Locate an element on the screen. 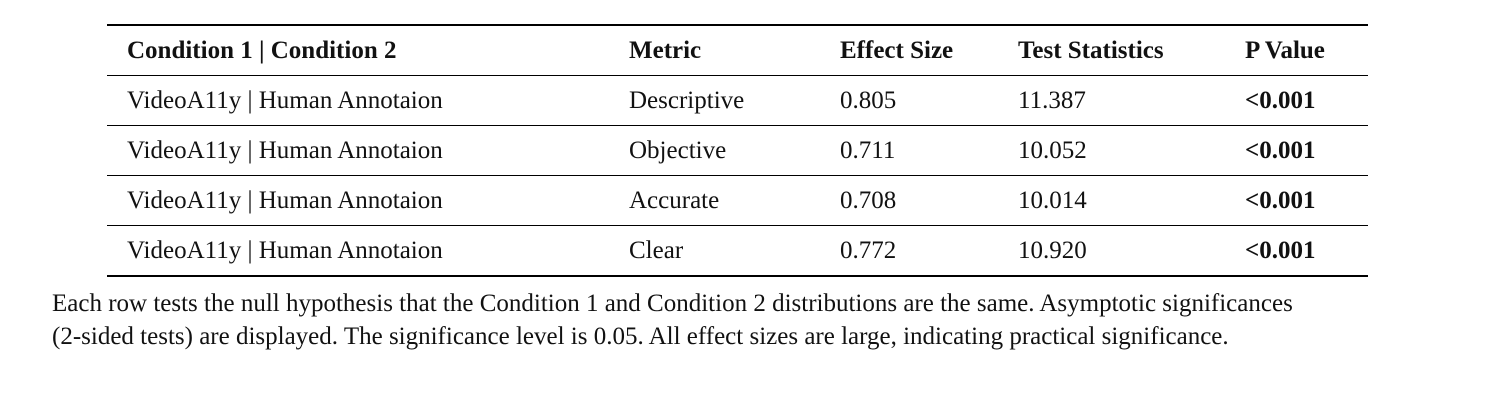 The height and width of the screenshot is (400, 1506). cell-effect-size: 0.711 is located at coordinates (868, 150).